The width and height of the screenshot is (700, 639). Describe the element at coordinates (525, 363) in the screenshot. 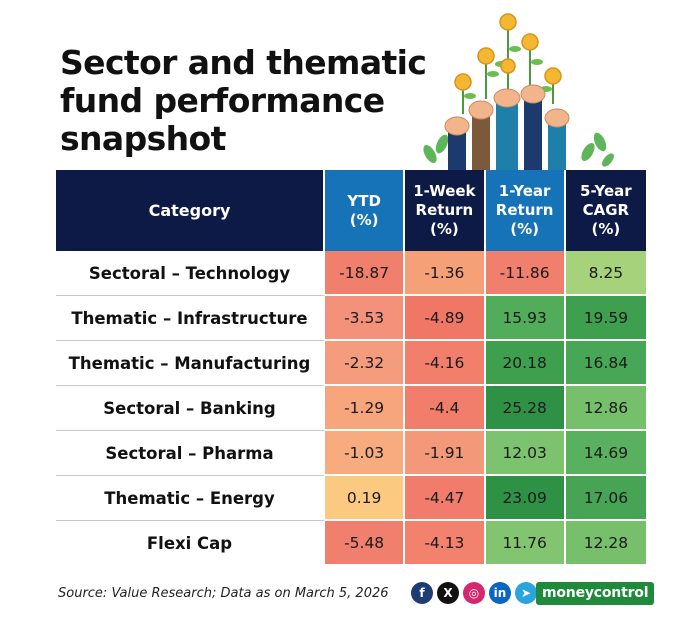

I see `year1-value-cell: 20.18` at that location.